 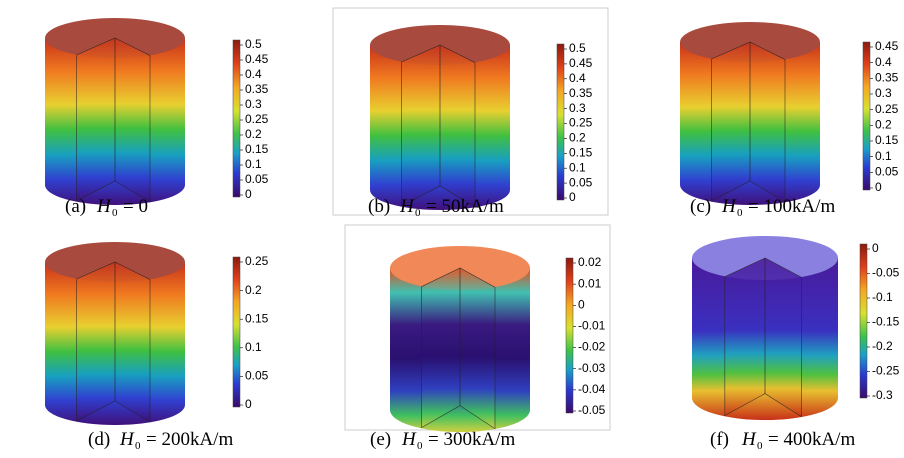 What do you see at coordinates (590, 283) in the screenshot?
I see `colorbar-tick-label: 0.01` at bounding box center [590, 283].